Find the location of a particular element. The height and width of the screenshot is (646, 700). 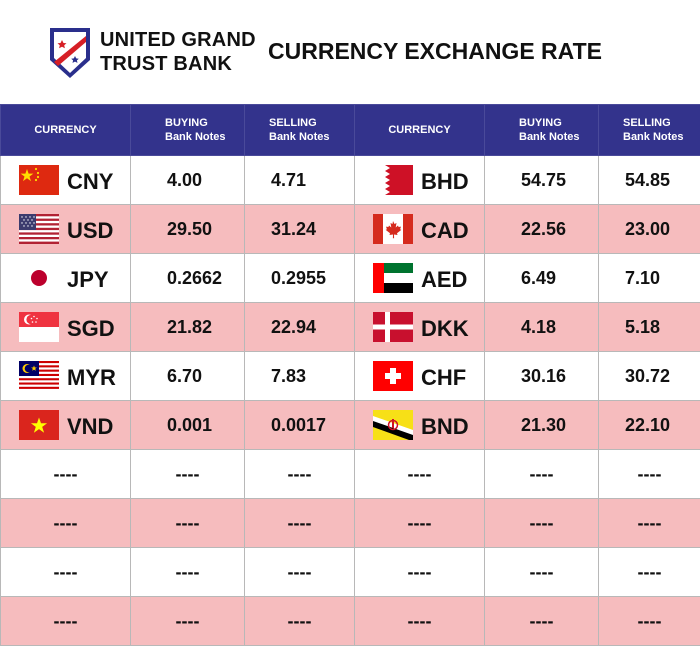

currency-cell: MYR is located at coordinates (66, 376).